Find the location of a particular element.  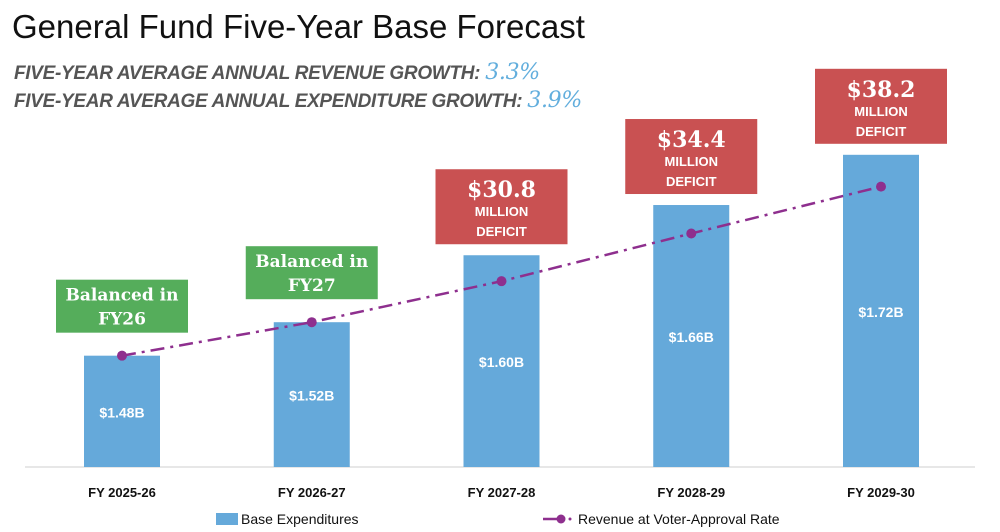

legend-line-dot is located at coordinates (570, 519).